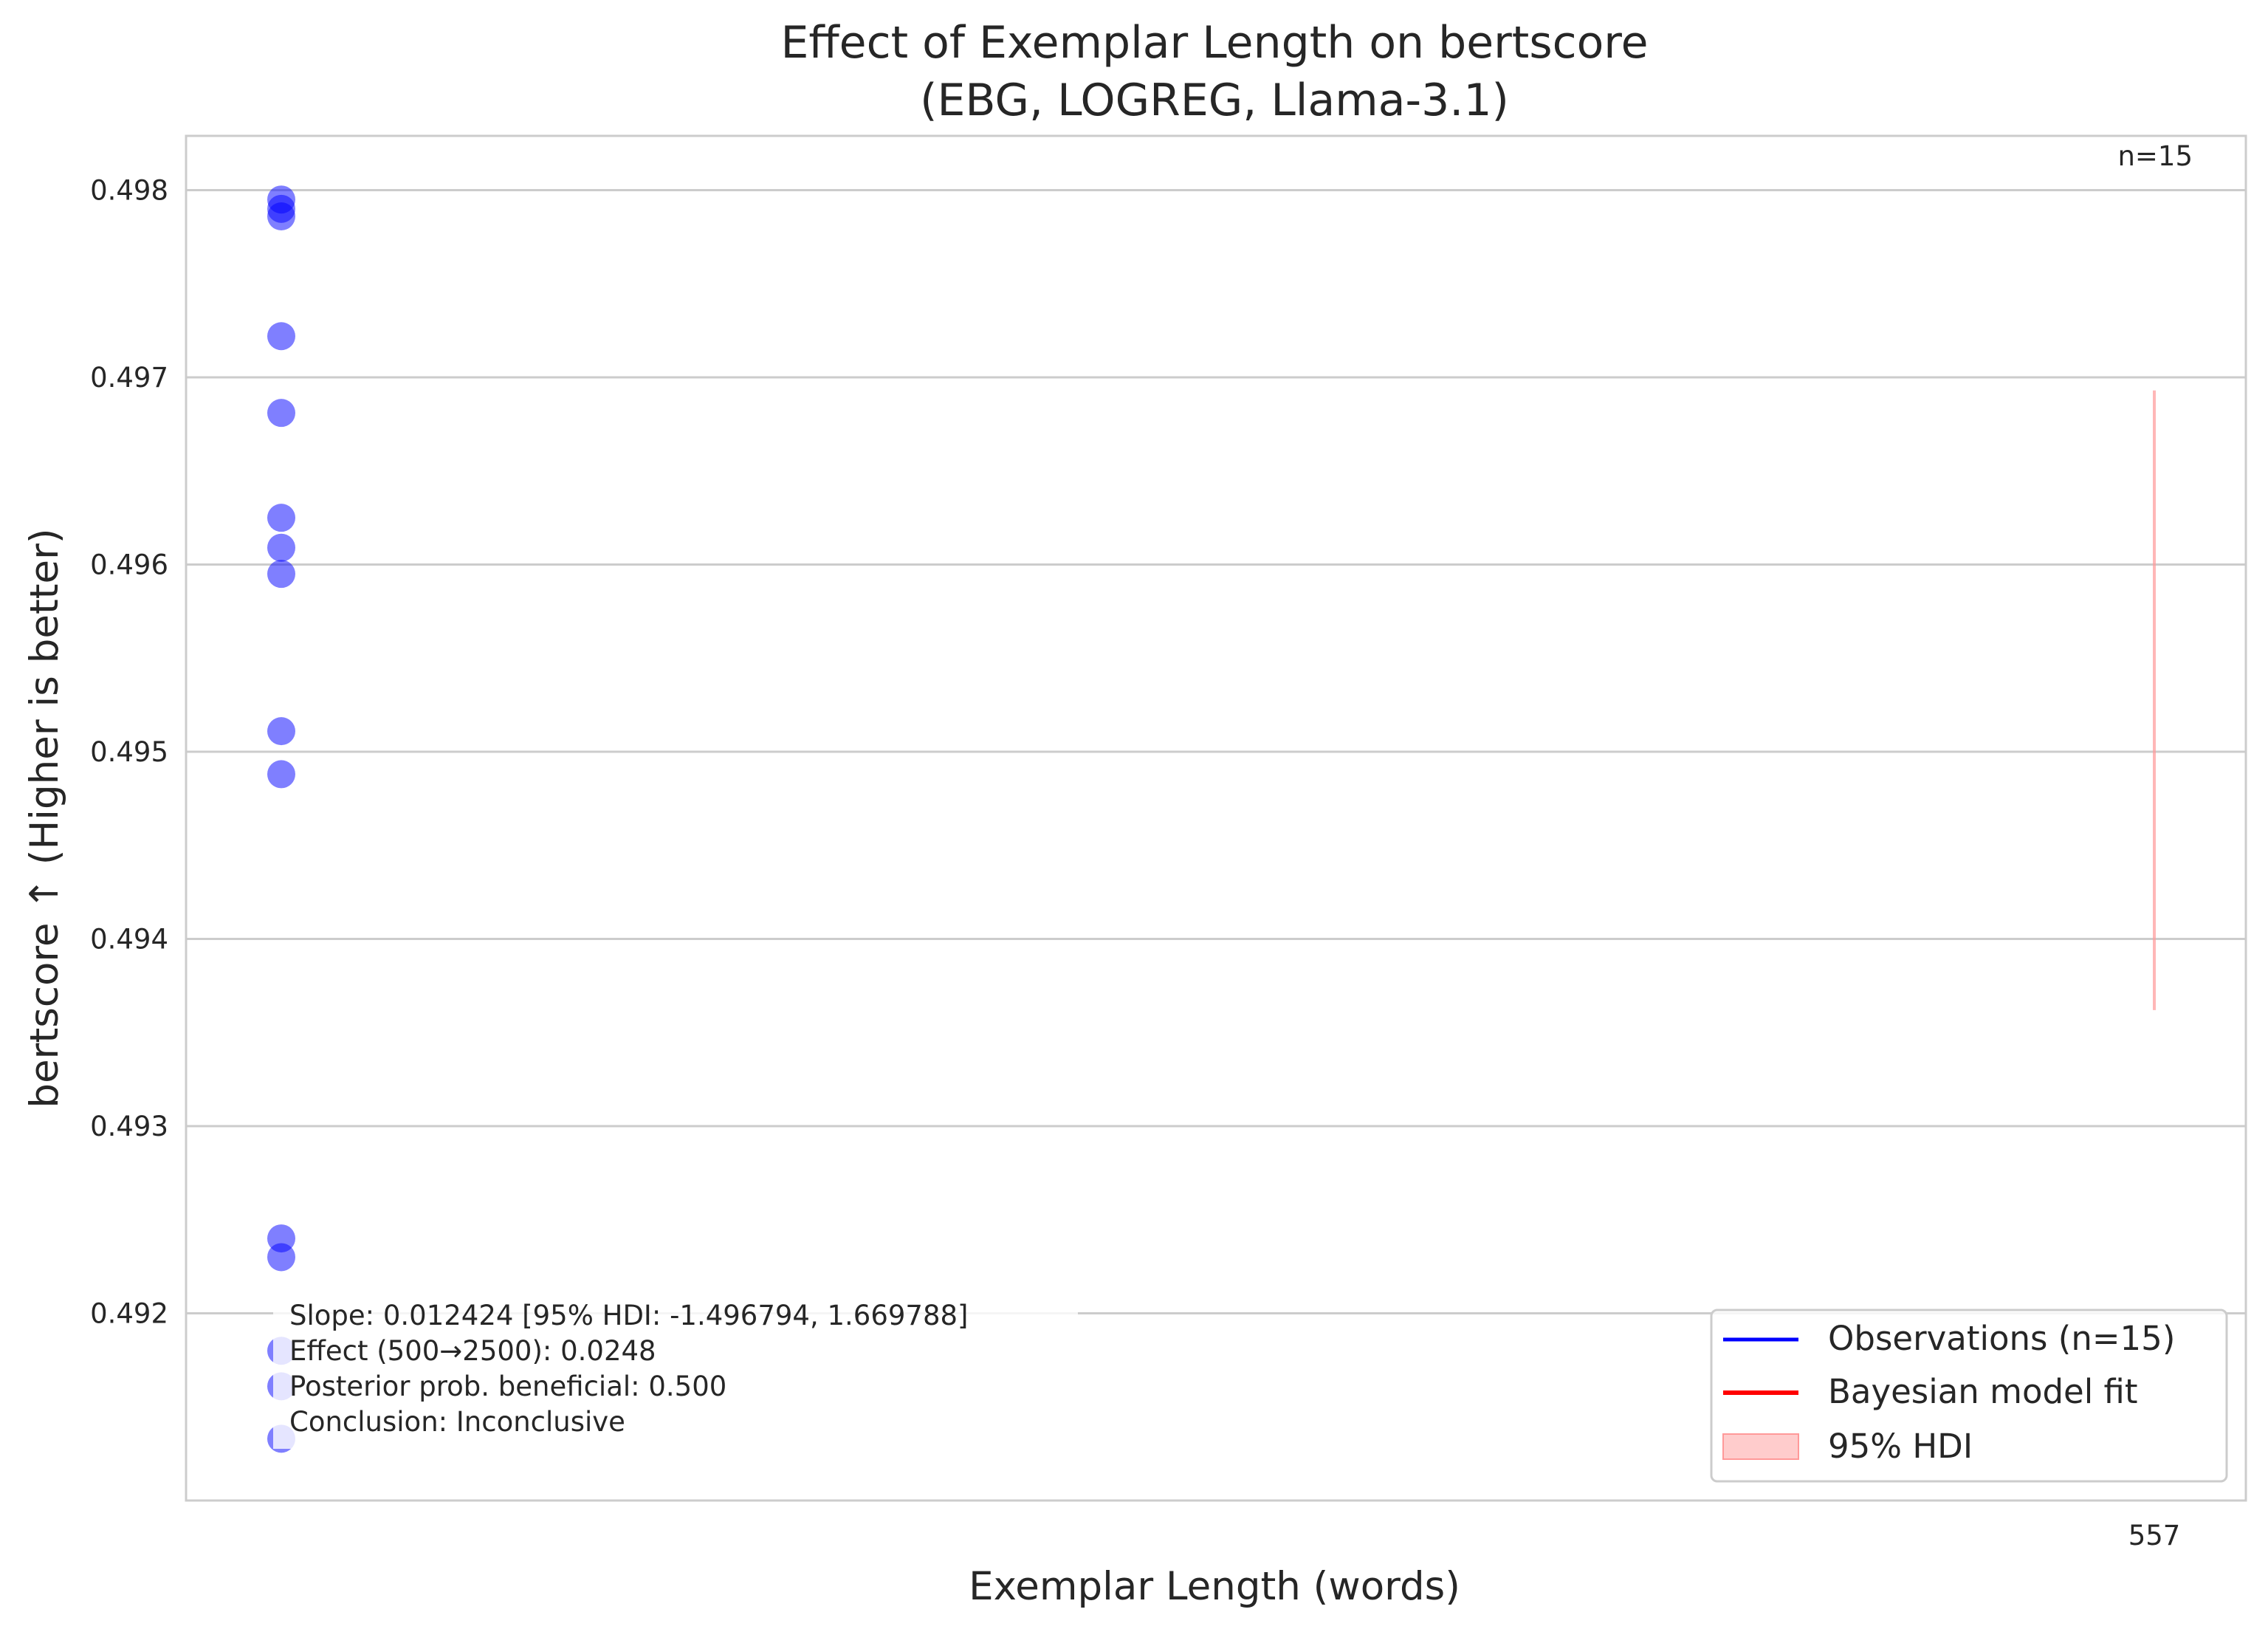 This screenshot has width=2268, height=1629. What do you see at coordinates (2154, 1536) in the screenshot?
I see `x-tick-label: 557` at bounding box center [2154, 1536].